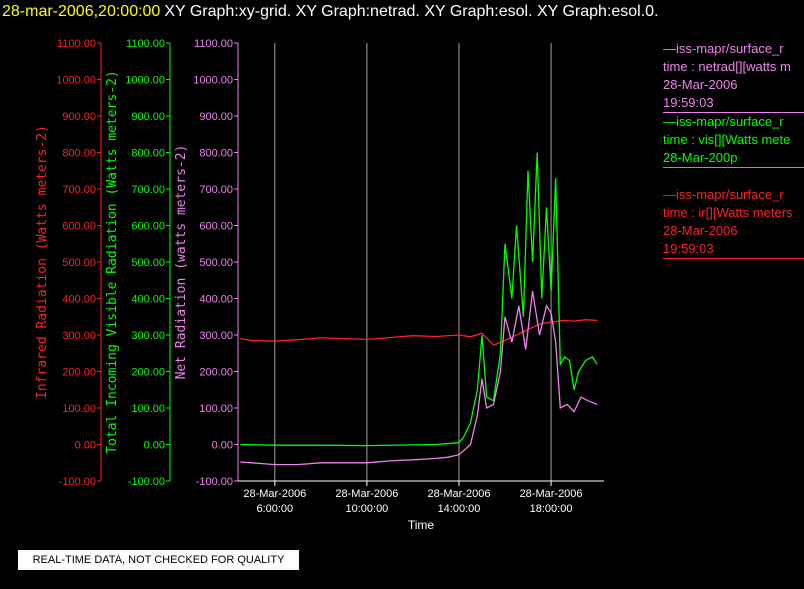 The width and height of the screenshot is (804, 589). Describe the element at coordinates (728, 212) in the screenshot. I see `legend-line: time : ir[][Watts meters` at that location.